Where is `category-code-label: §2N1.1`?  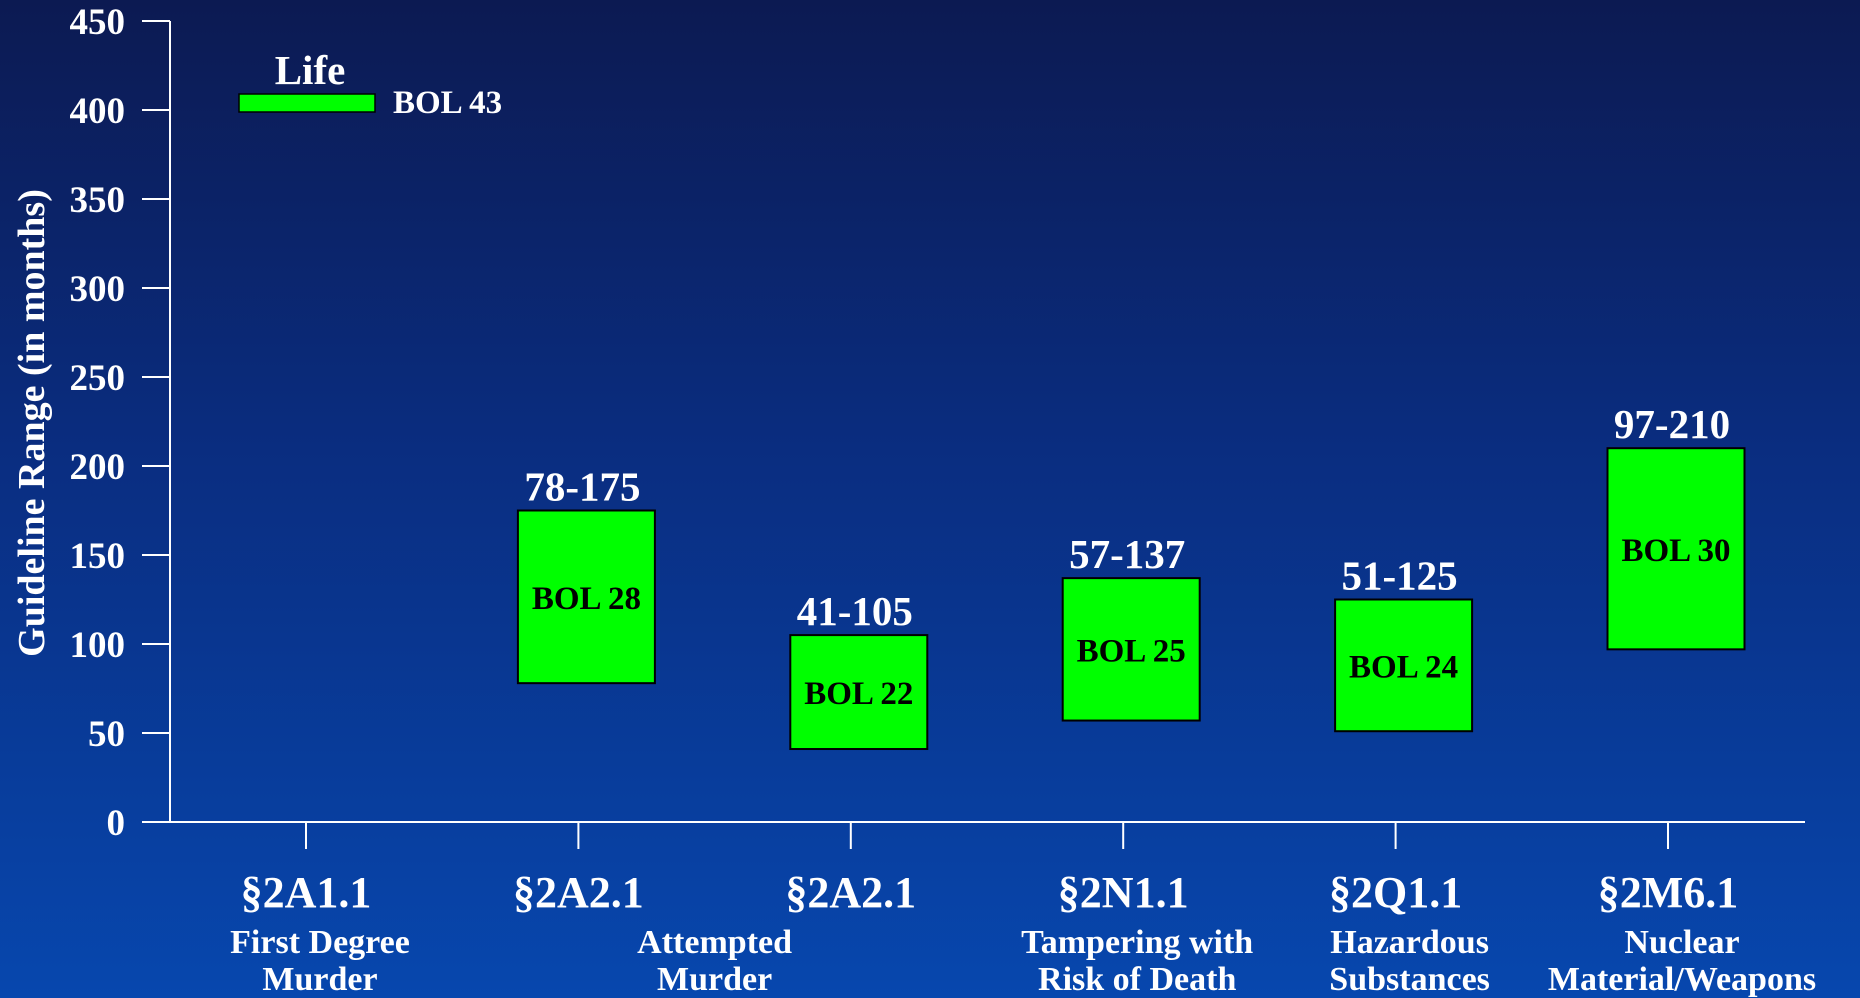 category-code-label: §2N1.1 is located at coordinates (1123, 892).